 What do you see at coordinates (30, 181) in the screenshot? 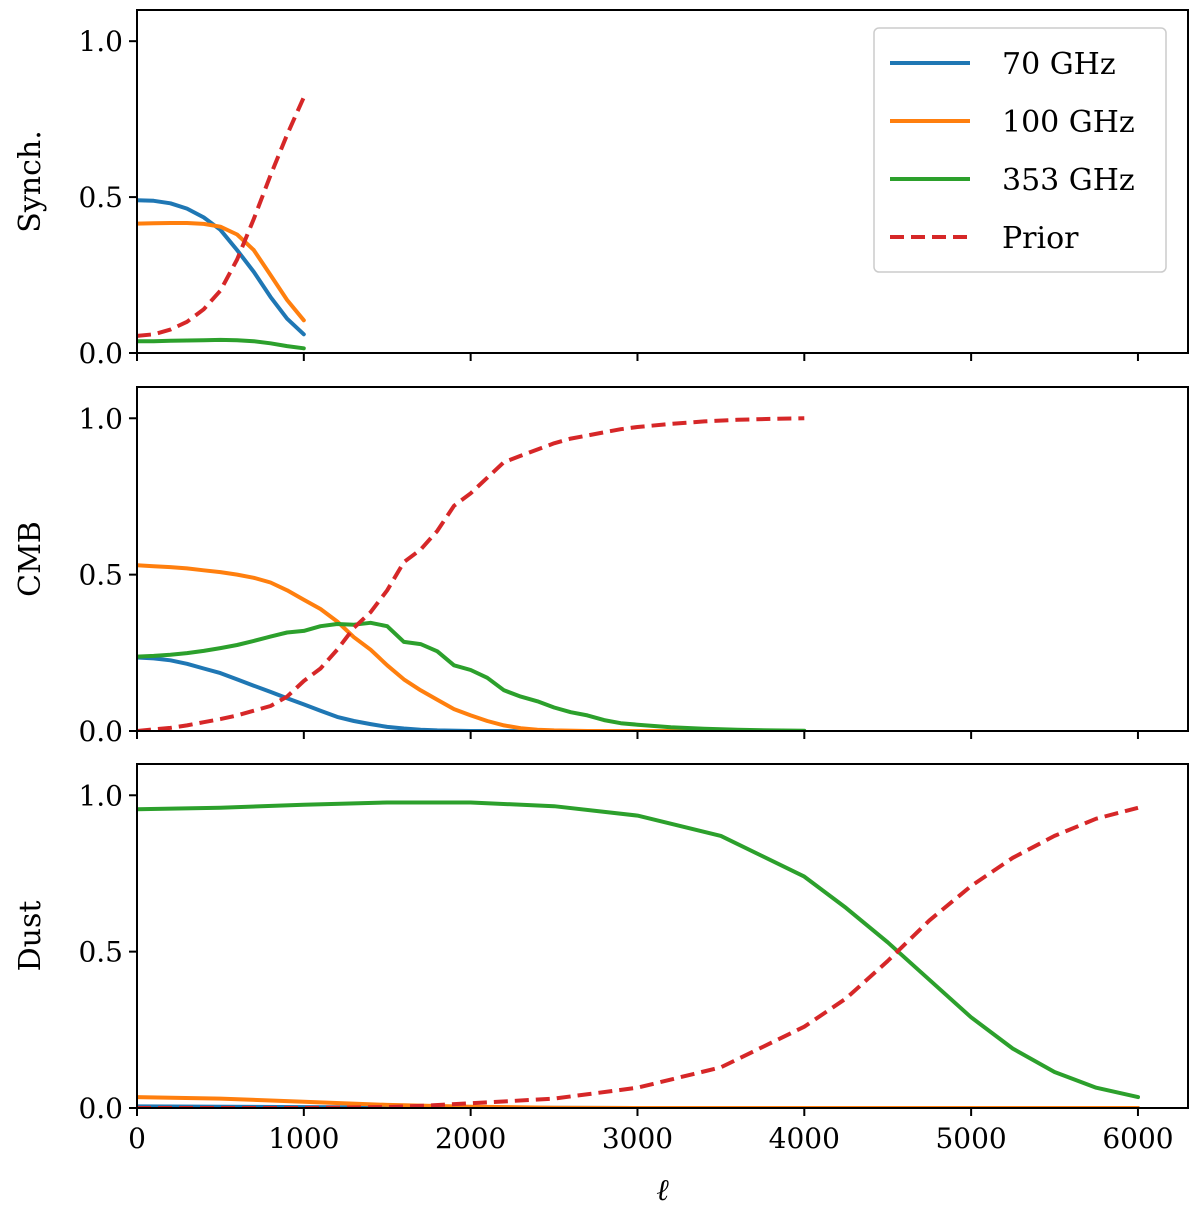
I see `y-axis-label: Synch.` at bounding box center [30, 181].